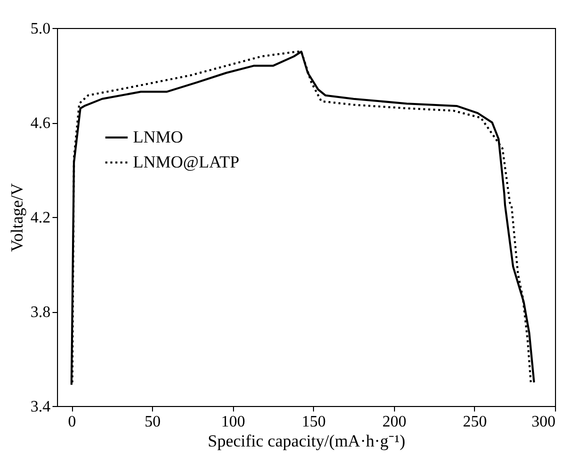 The image size is (576, 457). Describe the element at coordinates (186, 162) in the screenshot. I see `legend-label: LNMO@LATP` at that location.